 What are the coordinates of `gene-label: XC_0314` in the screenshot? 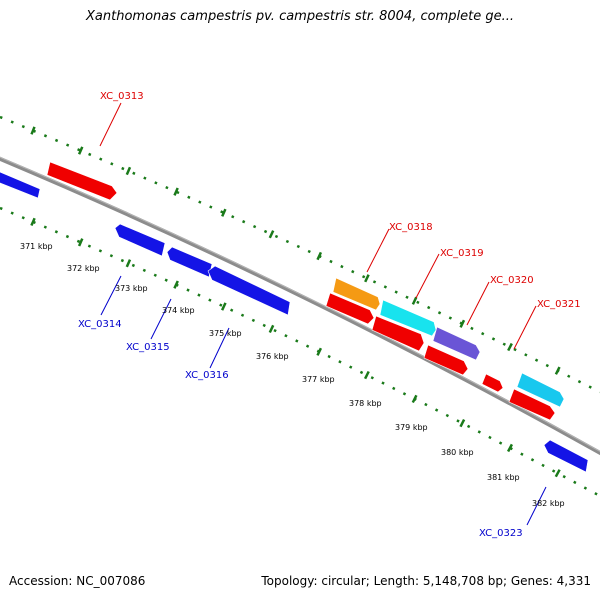 It's located at (100, 324).